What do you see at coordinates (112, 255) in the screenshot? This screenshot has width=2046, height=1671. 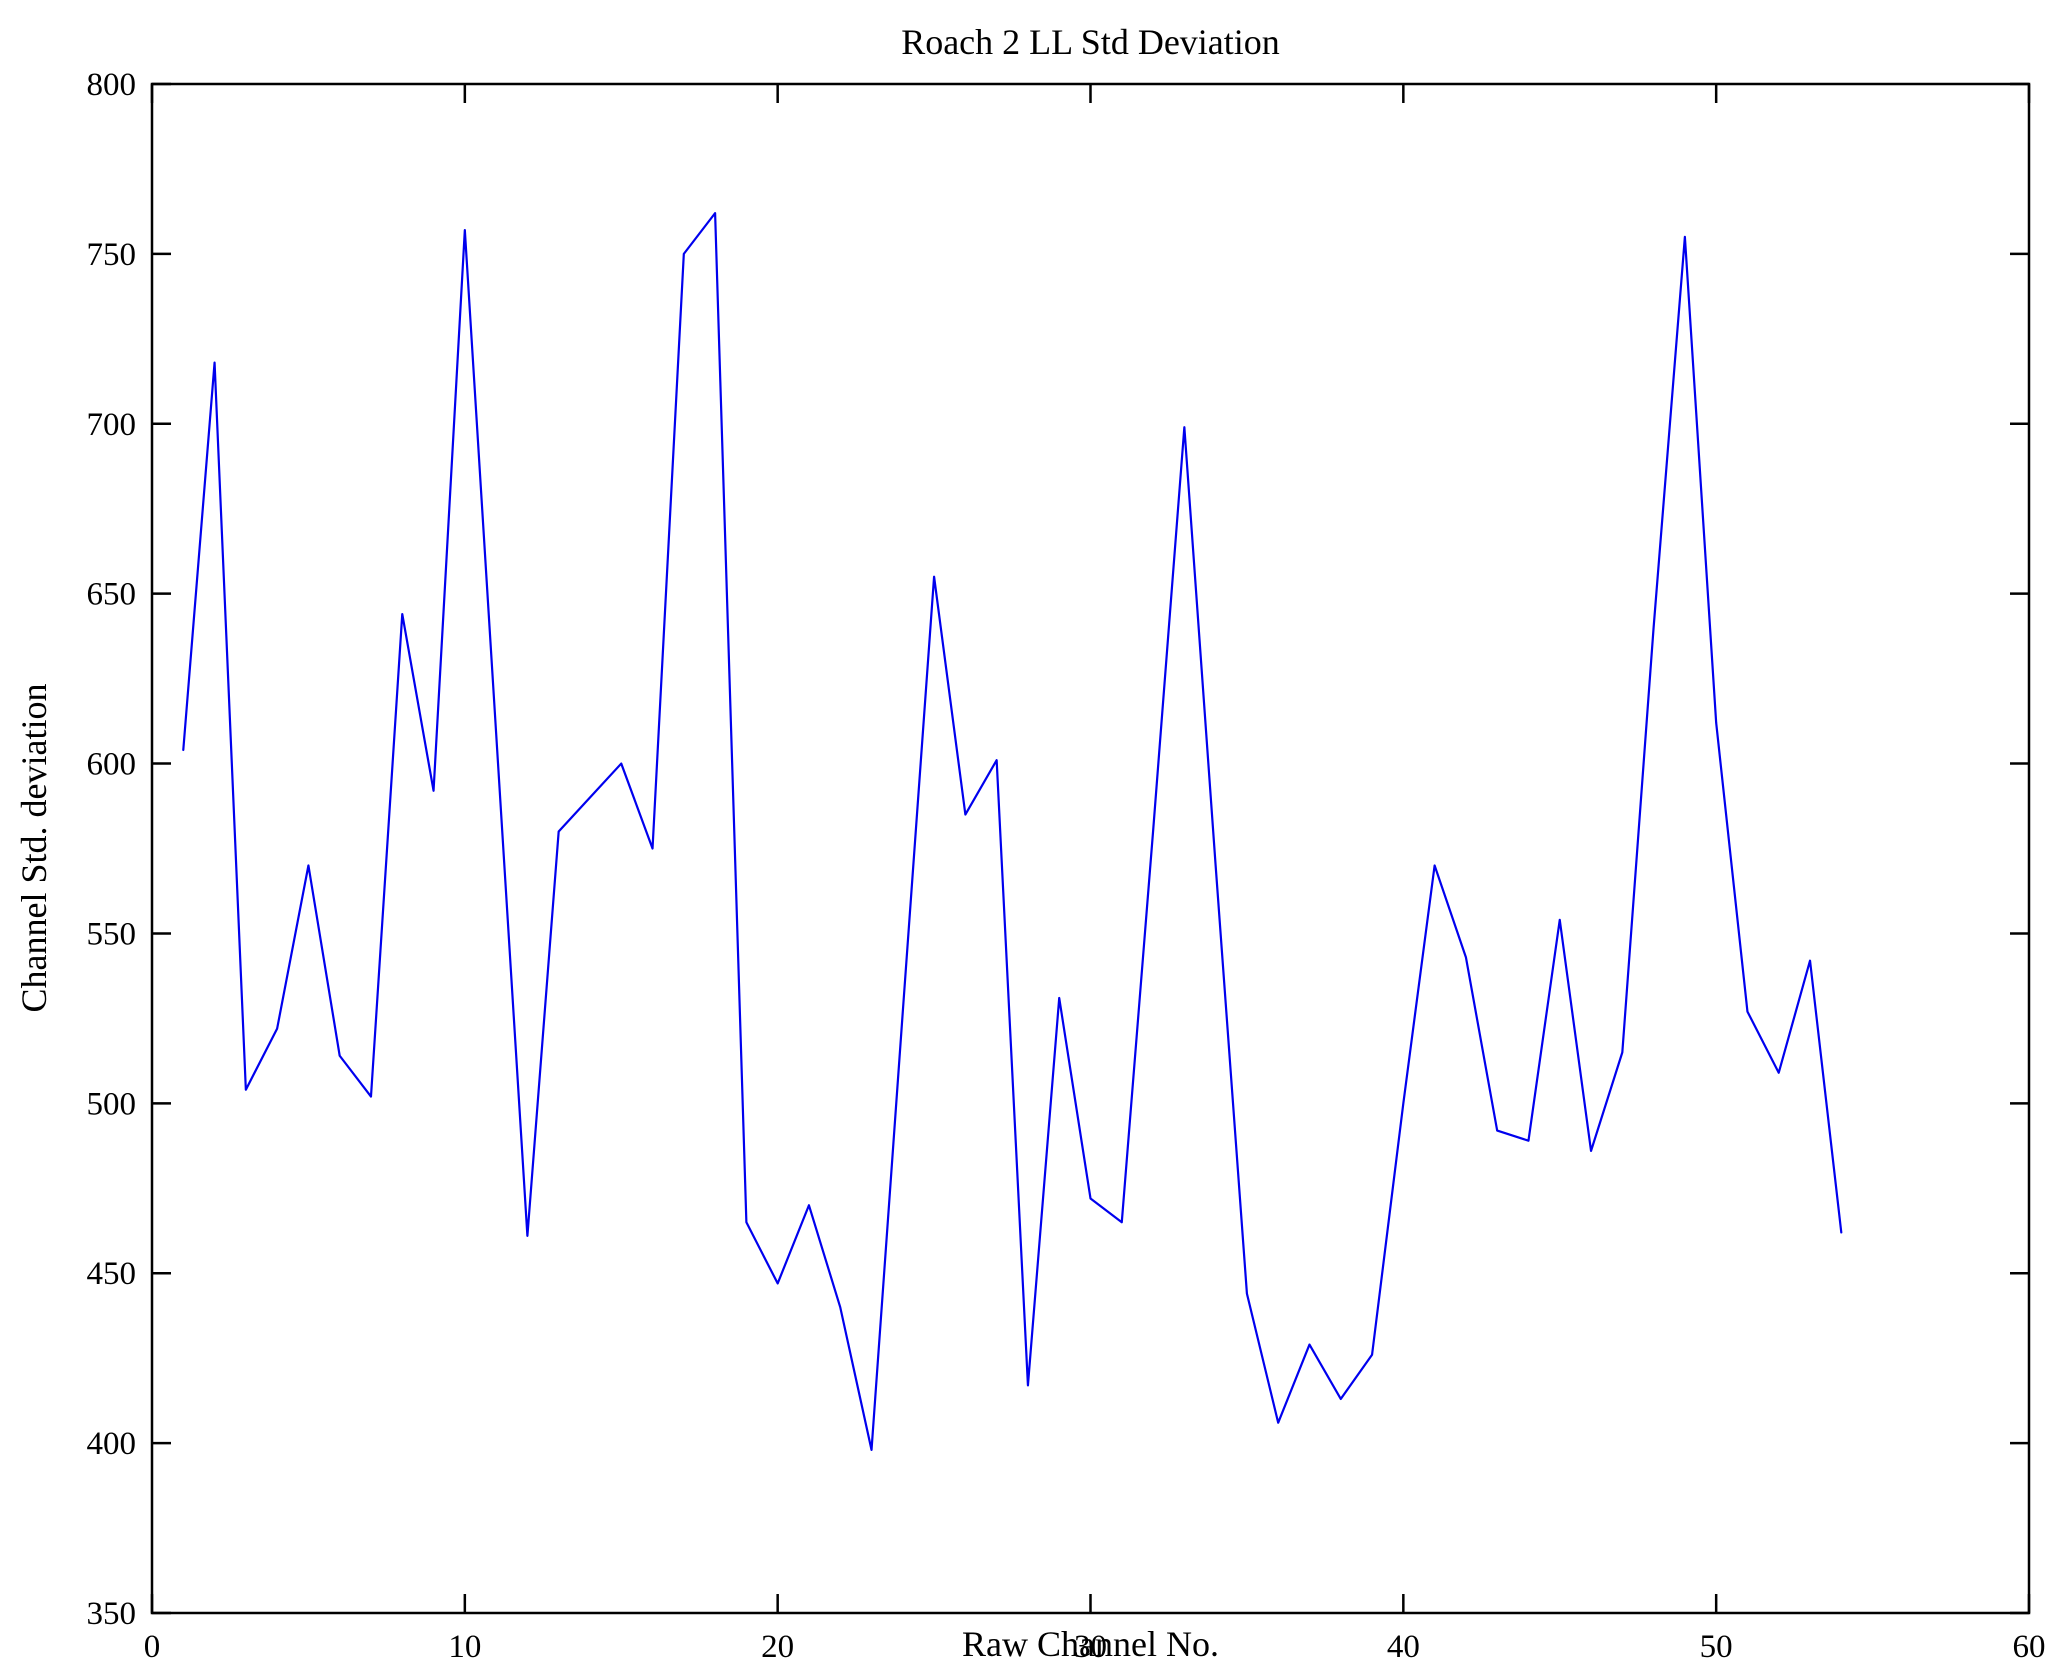 I see `y-tick-label: 750` at bounding box center [112, 255].